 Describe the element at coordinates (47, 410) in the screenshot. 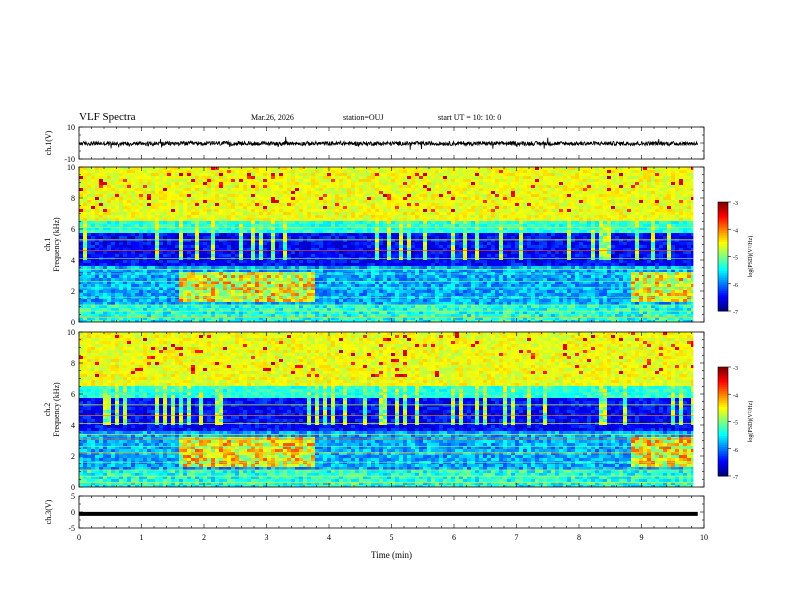

I see `spectrogram-ylabel: ch.2` at that location.